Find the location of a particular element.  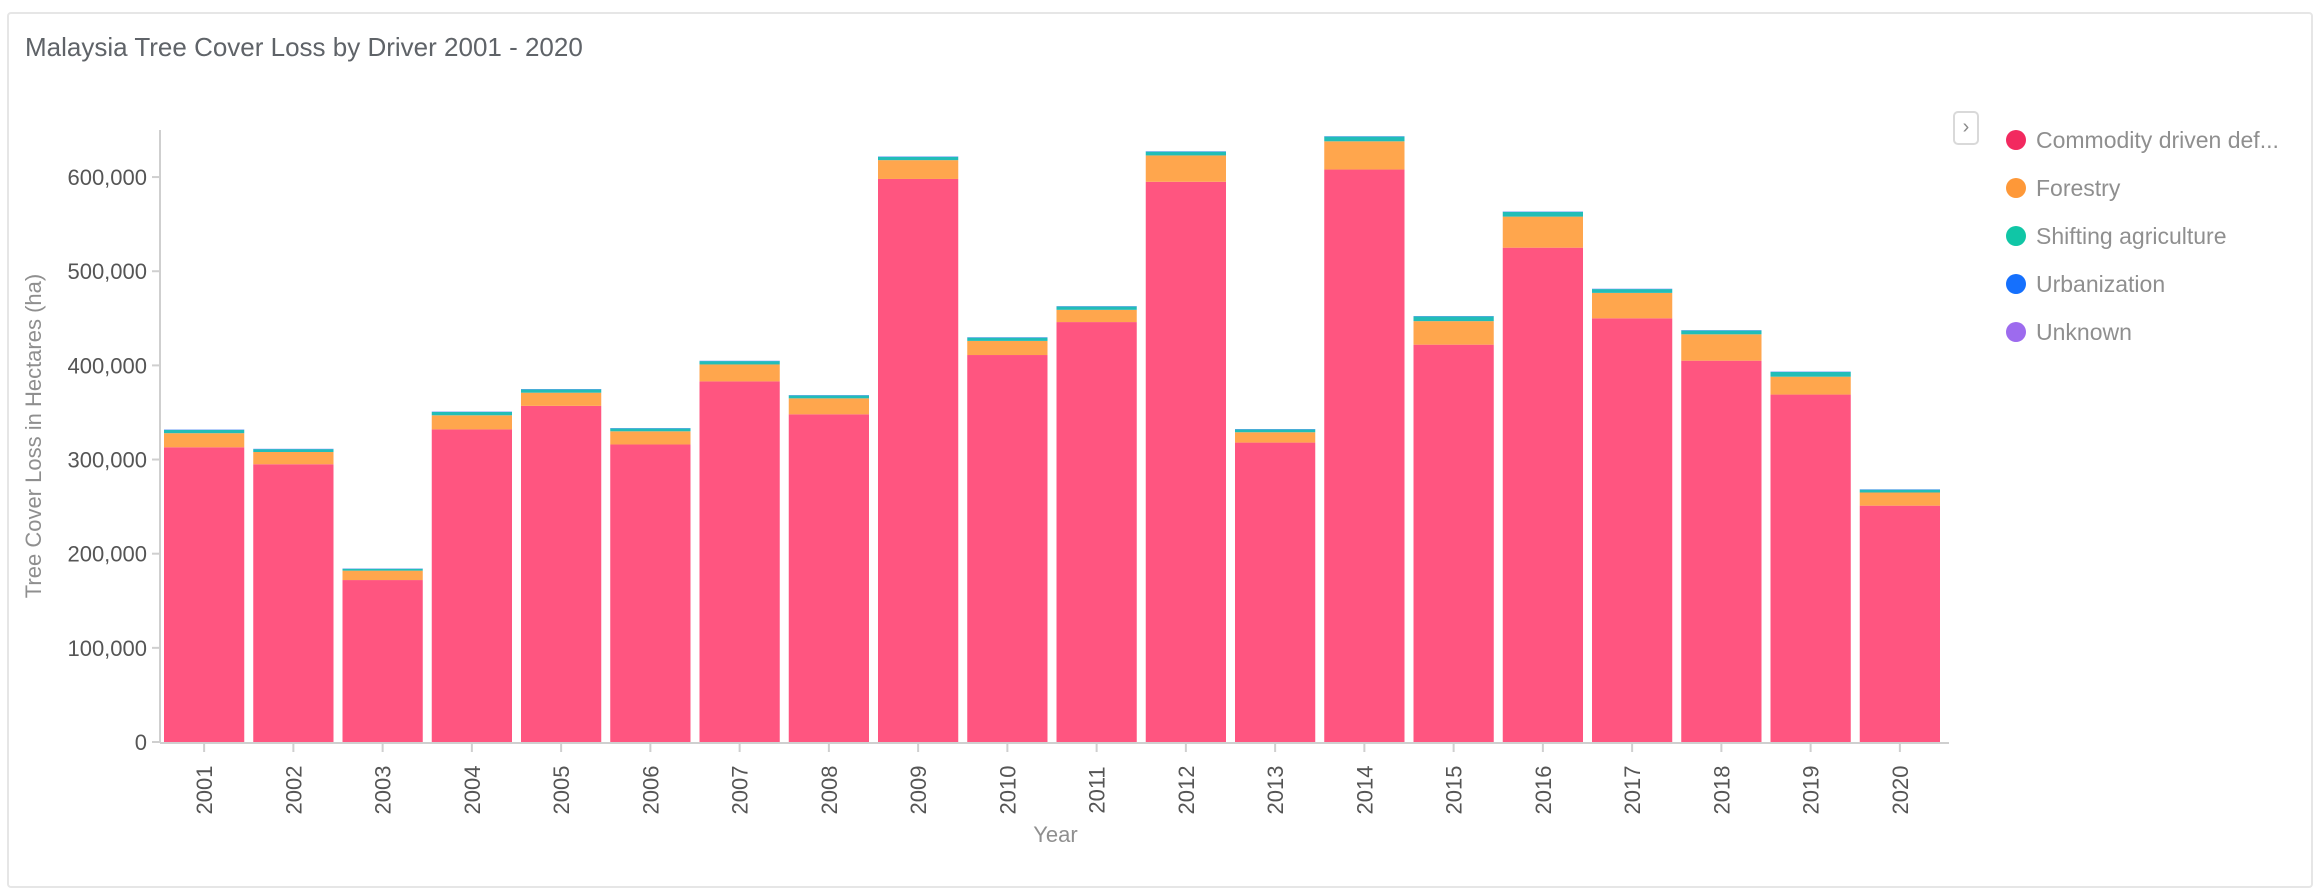

x-tick-label: 2008 is located at coordinates (829, 790).